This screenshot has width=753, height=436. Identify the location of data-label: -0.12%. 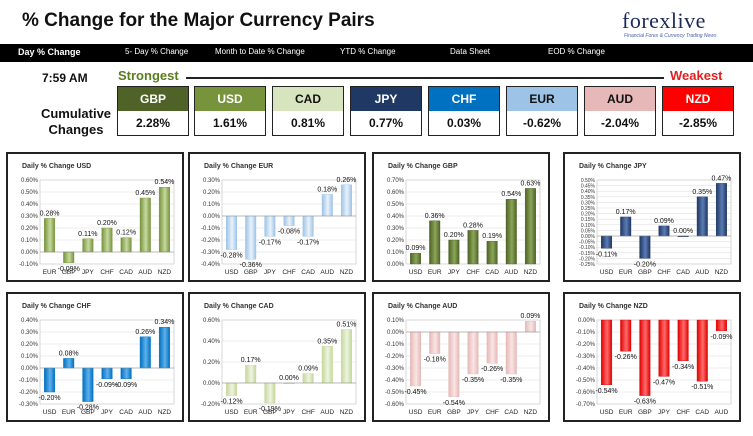
(231, 402).